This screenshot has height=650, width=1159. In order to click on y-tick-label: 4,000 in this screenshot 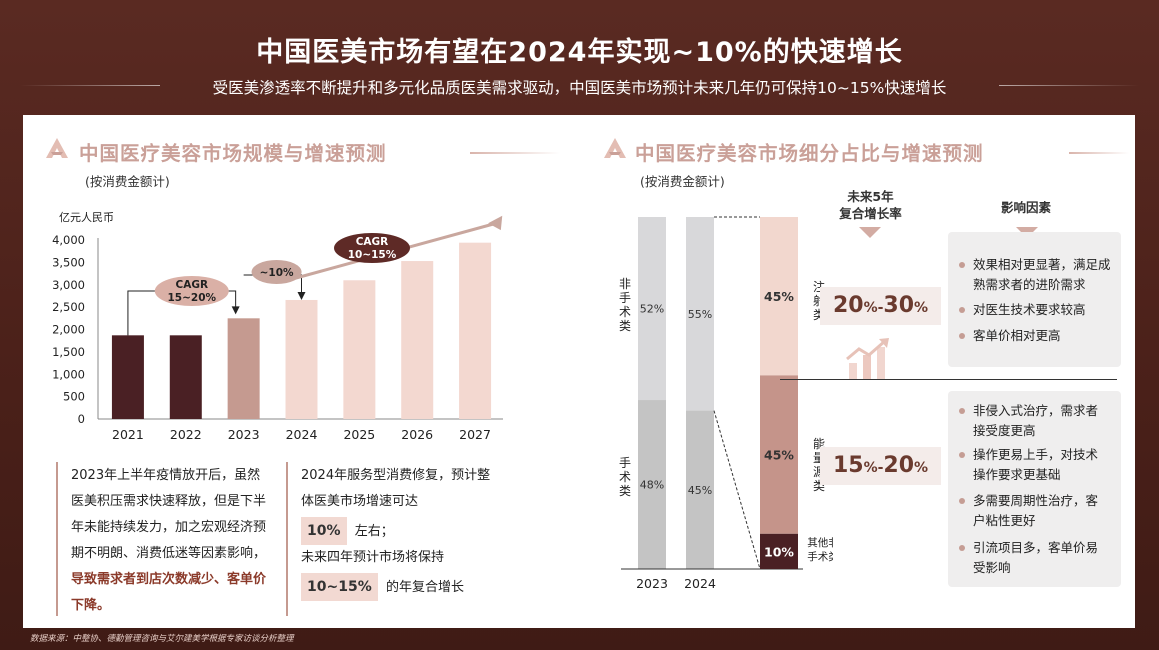, I will do `click(68, 240)`.